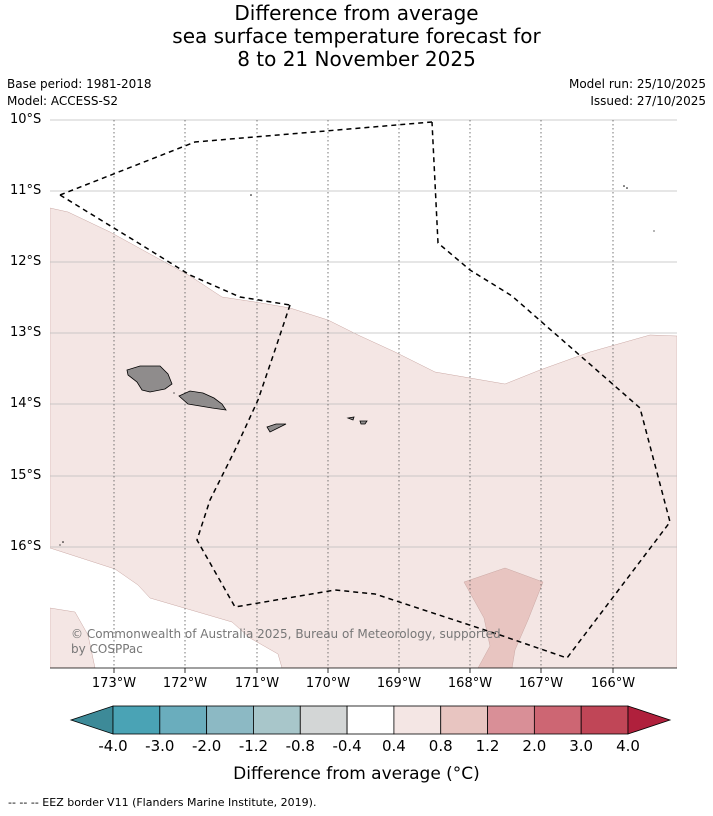  I want to click on land-islands, so click(247, 399).